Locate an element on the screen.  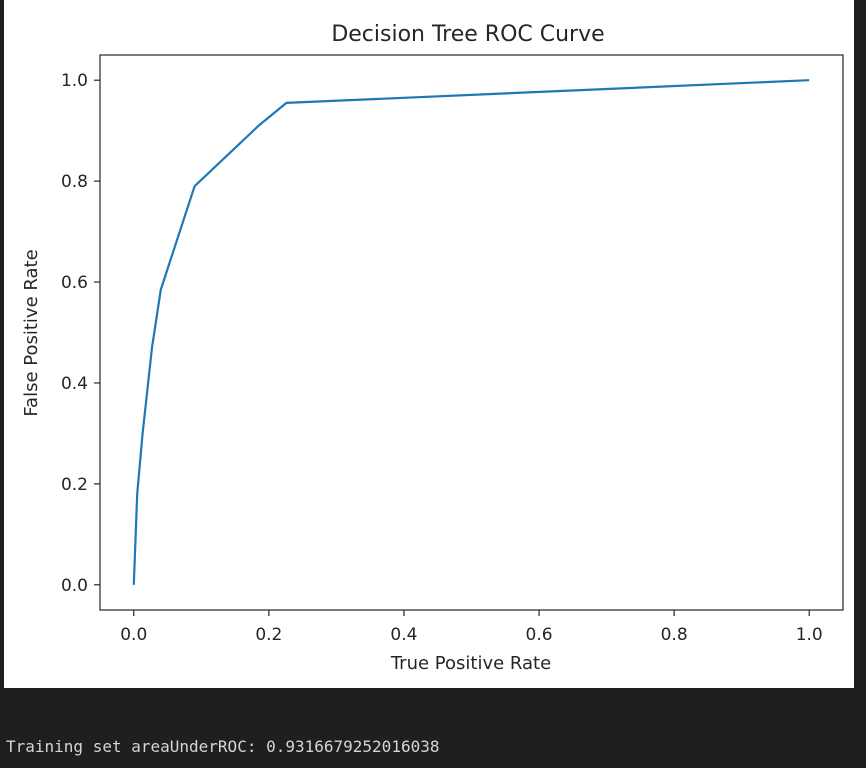
y-axis-ticks: 0.0 0.2 0.4 0.6 0.8 1.0 is located at coordinates (80, 333).